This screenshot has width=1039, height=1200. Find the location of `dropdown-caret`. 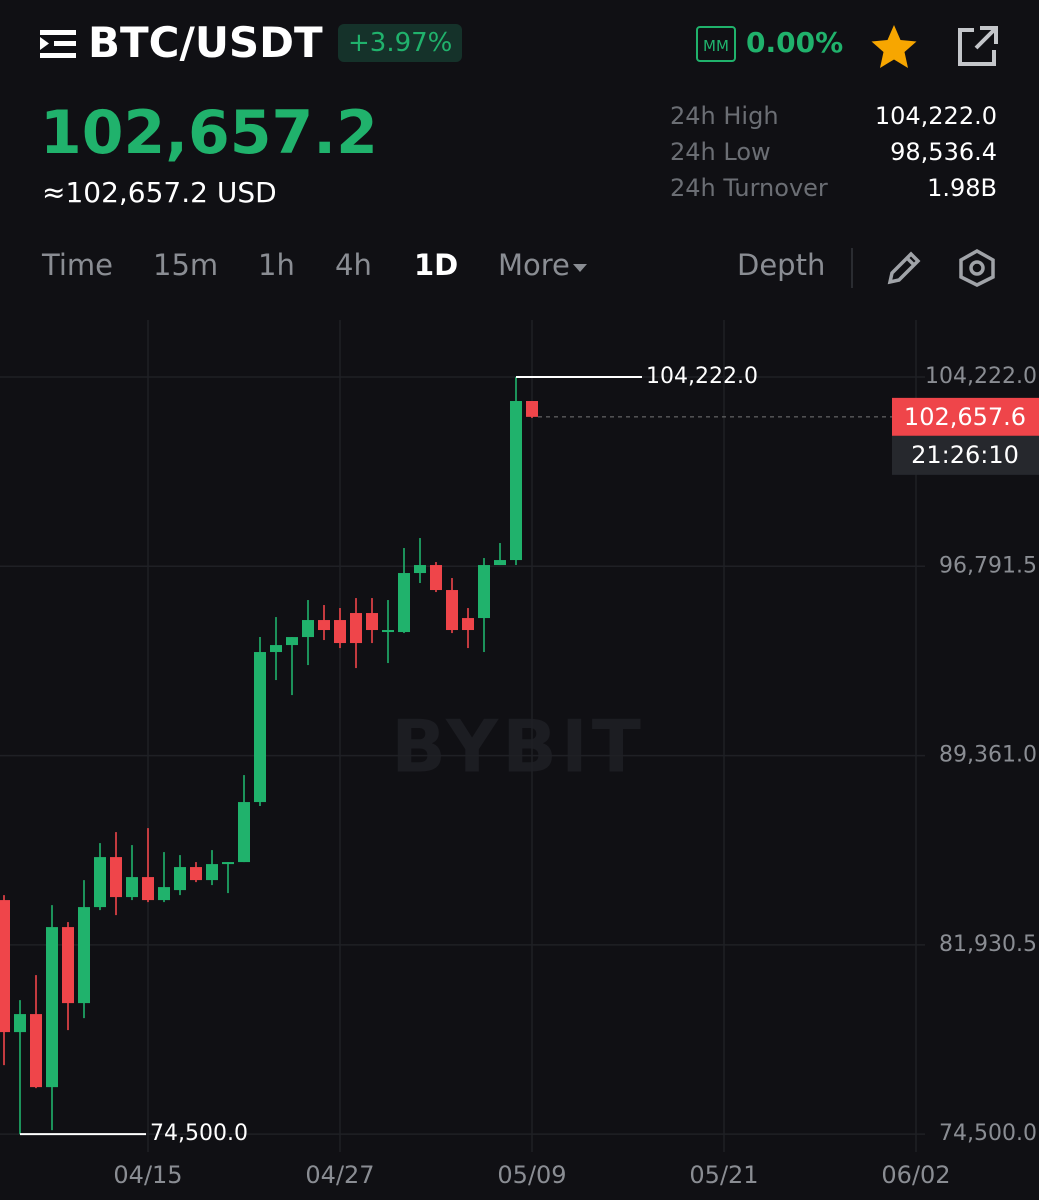

dropdown-caret is located at coordinates (580, 268).